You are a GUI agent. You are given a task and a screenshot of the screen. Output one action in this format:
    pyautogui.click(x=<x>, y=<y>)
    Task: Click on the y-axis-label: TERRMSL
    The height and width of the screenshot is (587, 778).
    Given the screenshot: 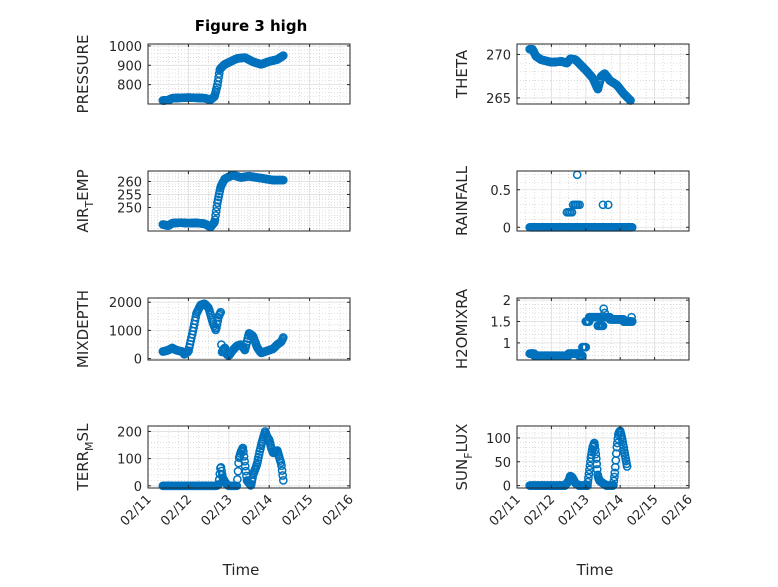 What is the action you would take?
    pyautogui.click(x=85, y=457)
    